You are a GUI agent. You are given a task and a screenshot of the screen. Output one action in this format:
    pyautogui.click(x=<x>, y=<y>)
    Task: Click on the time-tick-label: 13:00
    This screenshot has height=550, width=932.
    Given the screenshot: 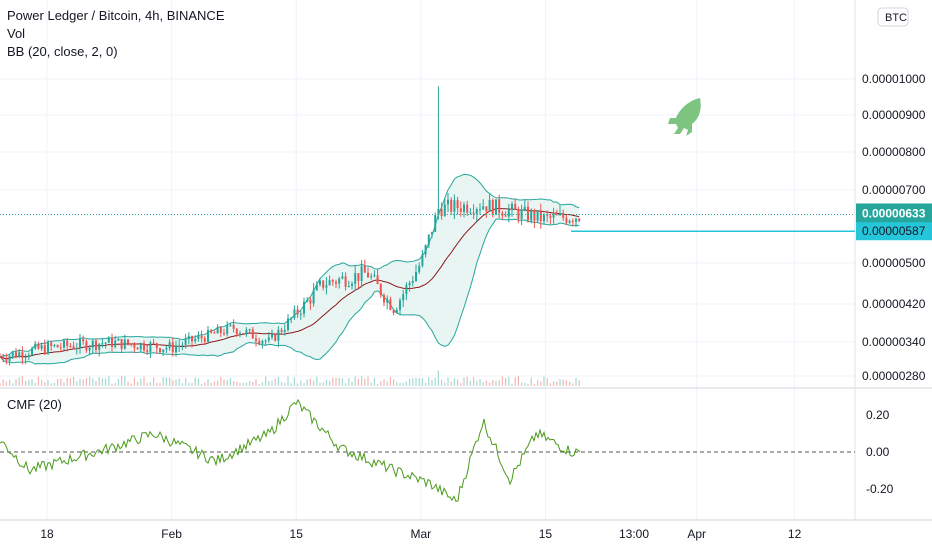 What is the action you would take?
    pyautogui.click(x=634, y=534)
    